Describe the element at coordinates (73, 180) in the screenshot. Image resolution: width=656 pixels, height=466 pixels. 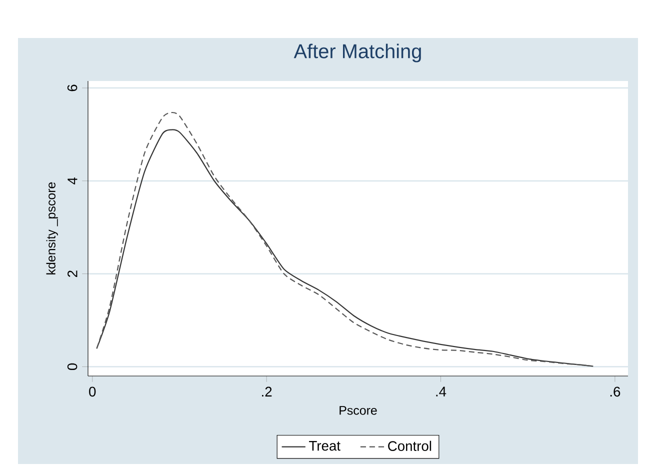
I see `y-tick-label: 4` at that location.